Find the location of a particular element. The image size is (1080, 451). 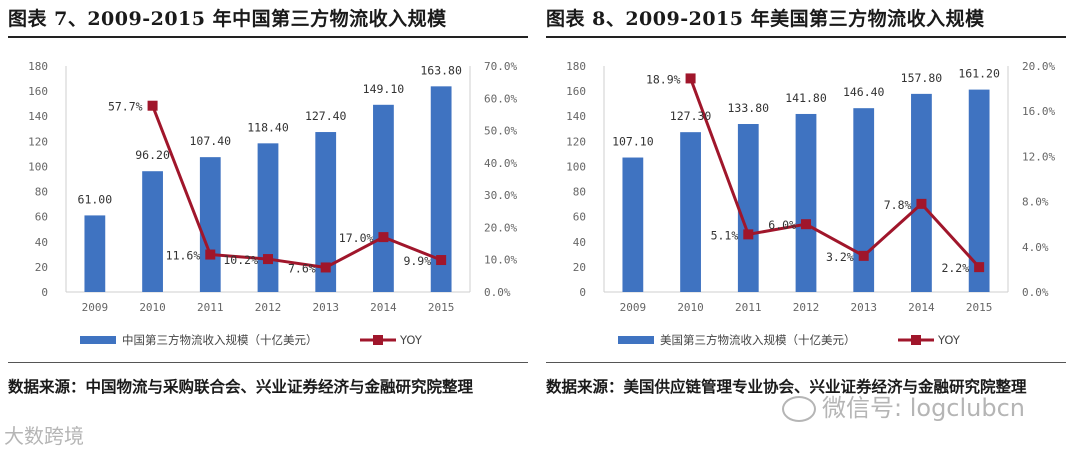

yoy-data-label: 7.6% is located at coordinates (302, 268).